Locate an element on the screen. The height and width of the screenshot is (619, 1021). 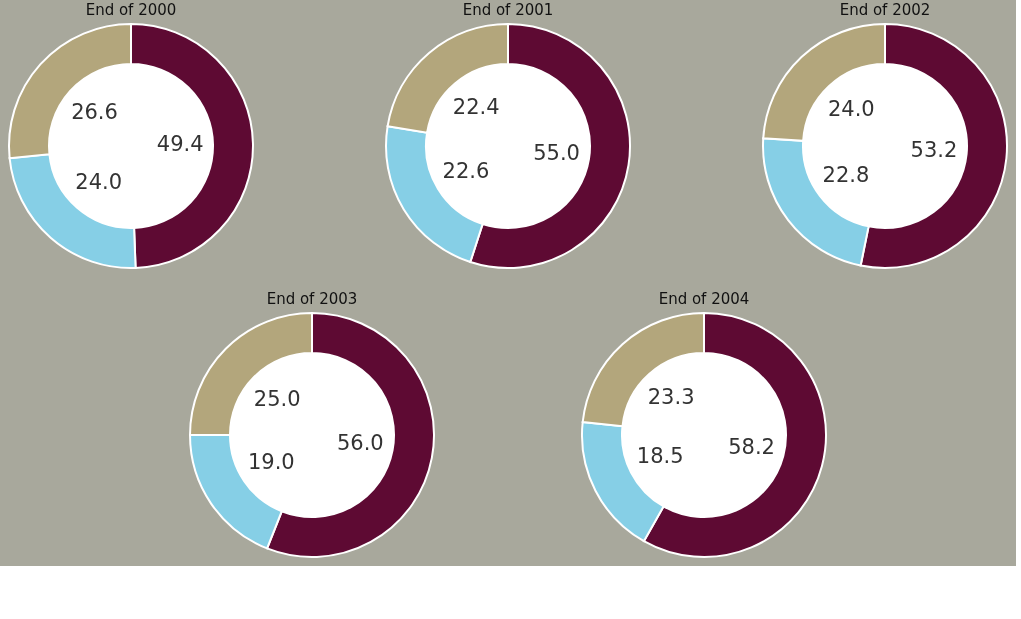
data-label: 26.6 is located at coordinates (94, 112).